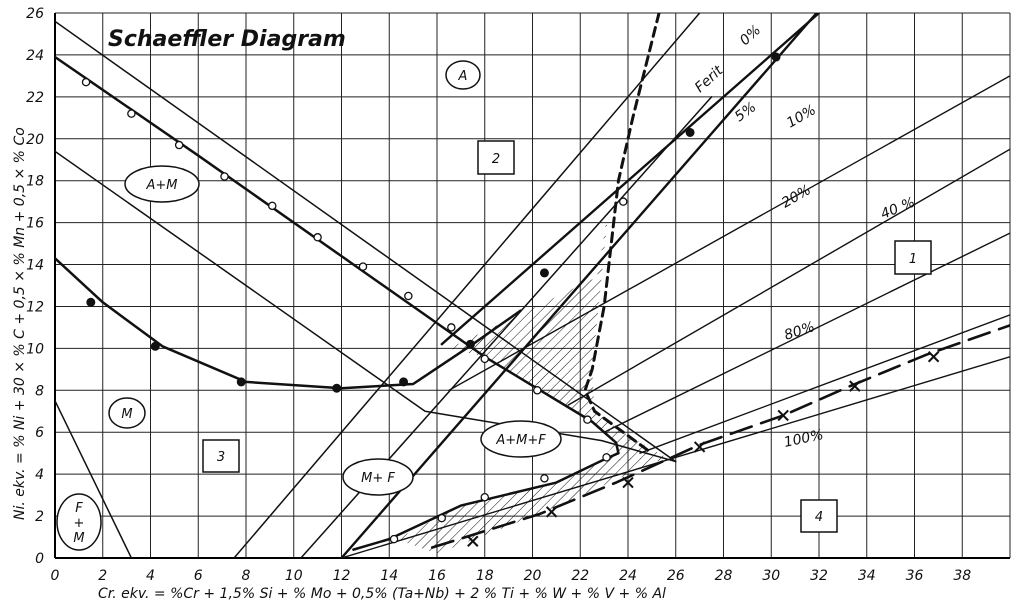 The image size is (1024, 606). I want to click on x-tick-label: 18, so click(485, 576).